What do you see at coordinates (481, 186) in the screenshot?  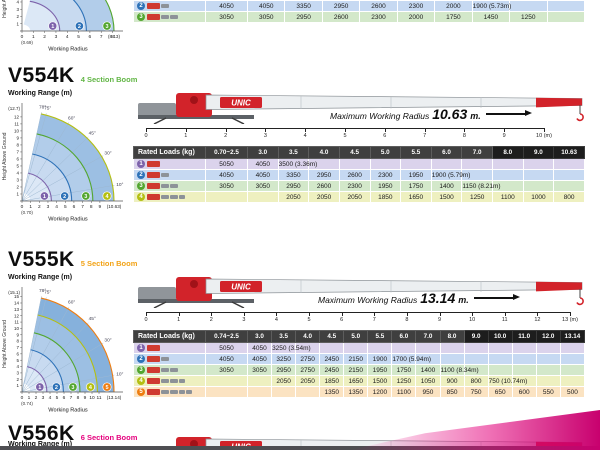 I see `rated-load-cell: 1150 (8.21m)` at bounding box center [481, 186].